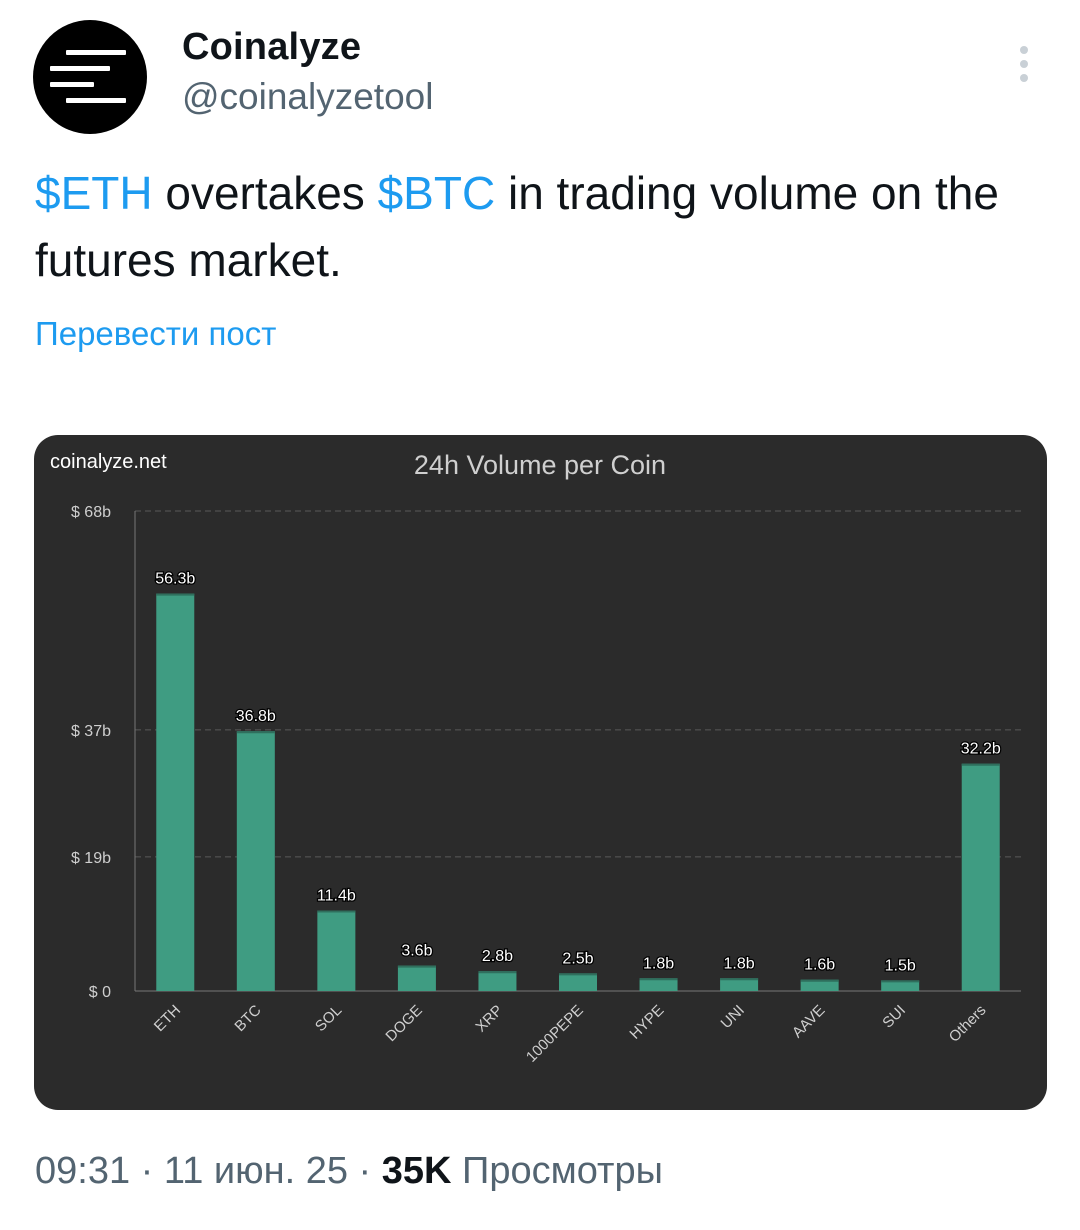 The height and width of the screenshot is (1230, 1080). Describe the element at coordinates (156, 333) in the screenshot. I see `translate-post-link: Перевести пост` at that location.